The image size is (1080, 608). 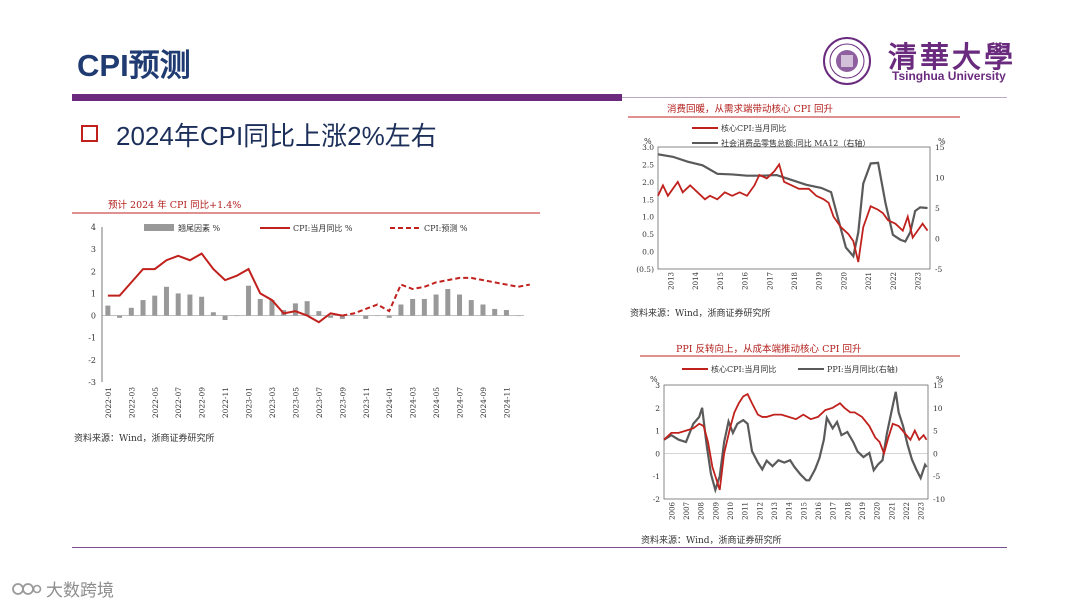 I want to click on chart1-x-tick: 2023-09, so click(x=342, y=402).